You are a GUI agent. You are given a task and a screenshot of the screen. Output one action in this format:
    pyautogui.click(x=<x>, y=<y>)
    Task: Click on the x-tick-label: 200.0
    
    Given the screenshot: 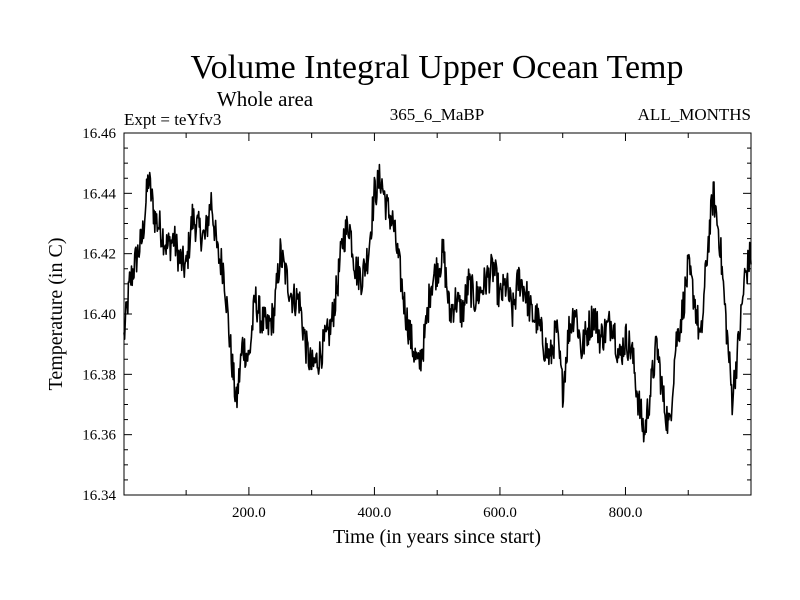 What is the action you would take?
    pyautogui.click(x=249, y=513)
    